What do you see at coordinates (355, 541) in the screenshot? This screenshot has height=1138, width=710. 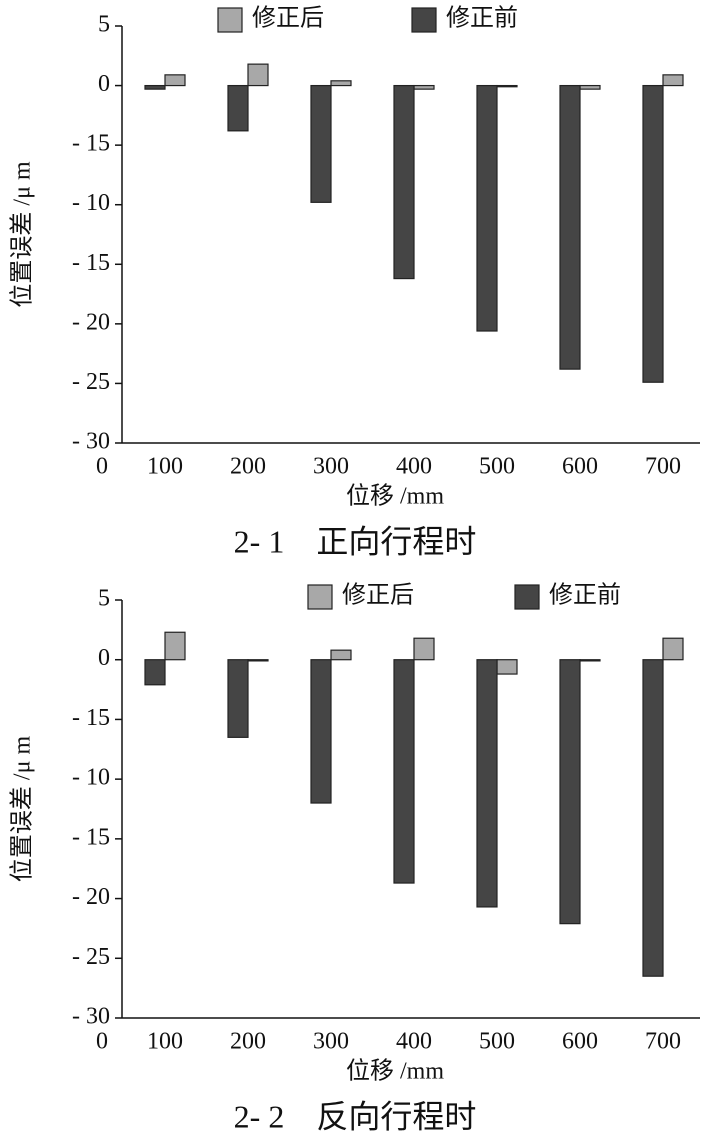 I see `caption: 2- 1 正向行程时` at bounding box center [355, 541].